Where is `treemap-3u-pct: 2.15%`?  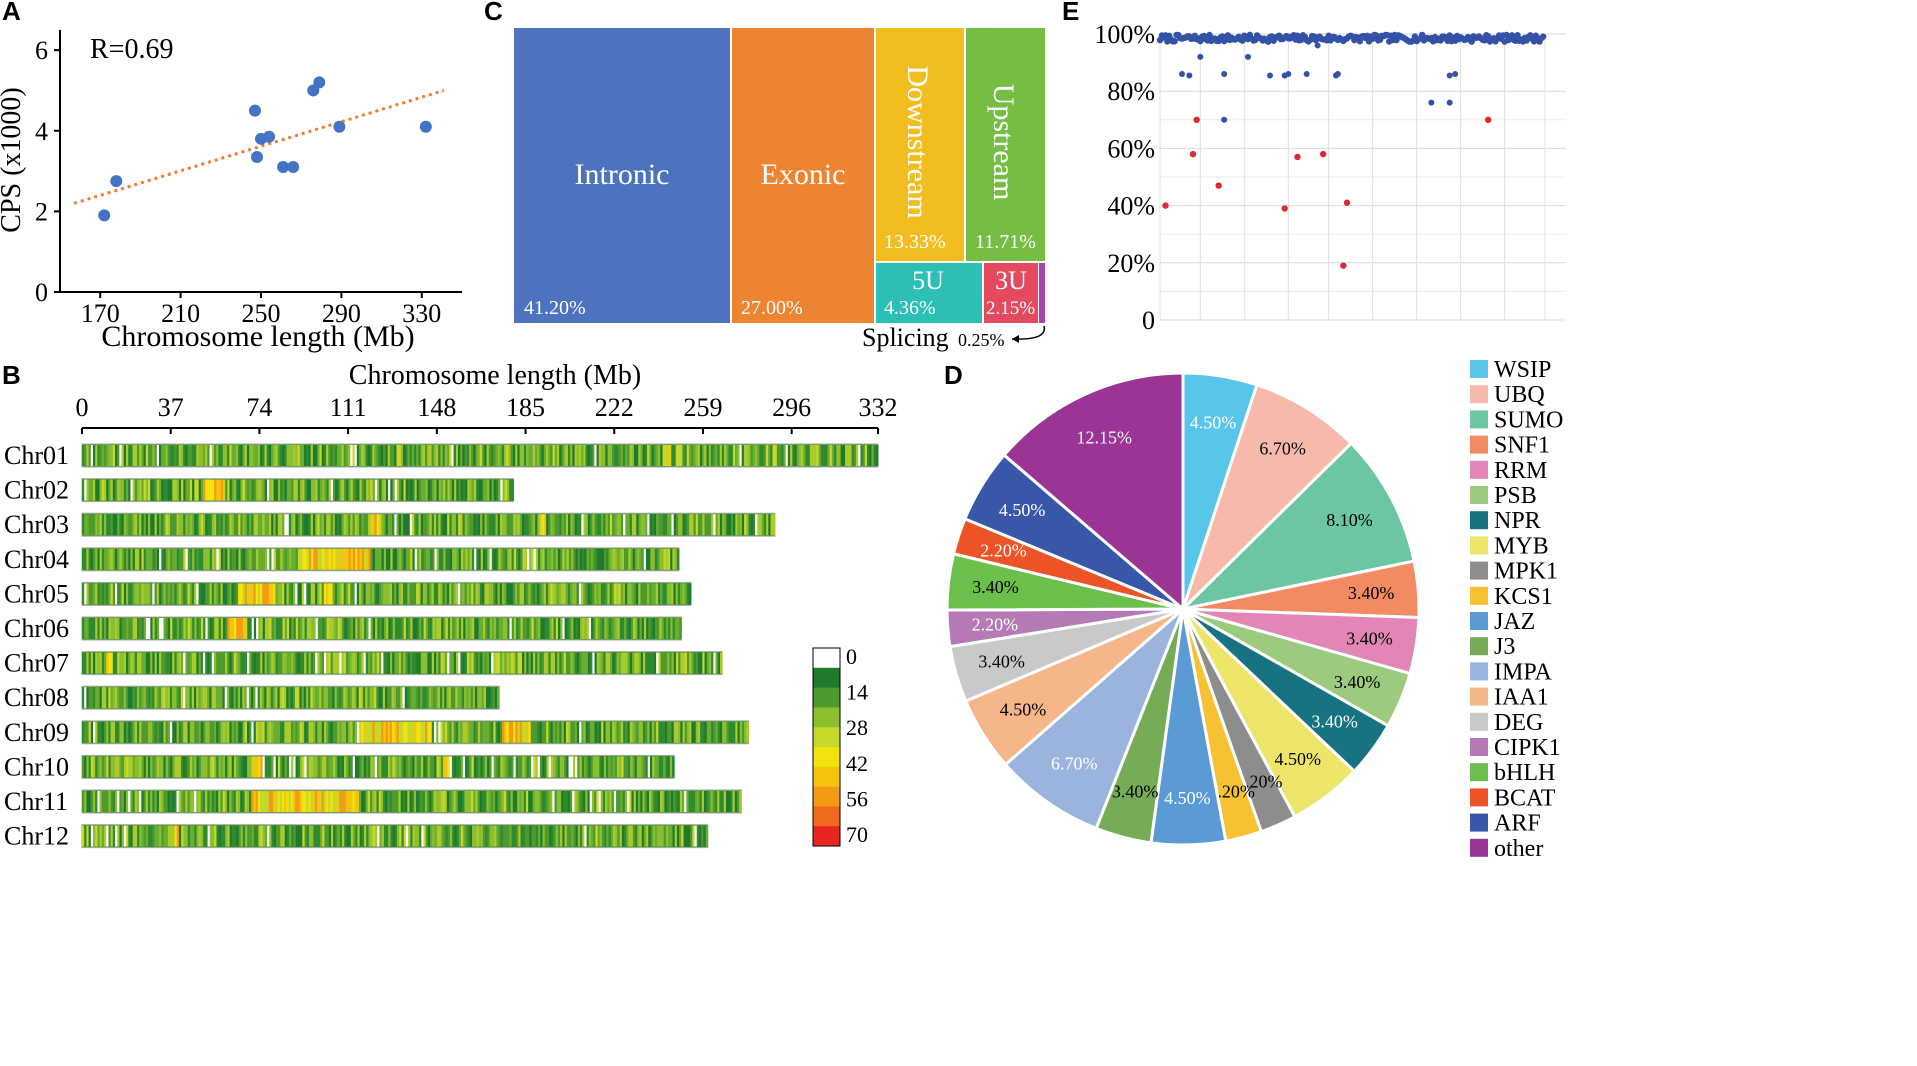 treemap-3u-pct: 2.15% is located at coordinates (1010, 308).